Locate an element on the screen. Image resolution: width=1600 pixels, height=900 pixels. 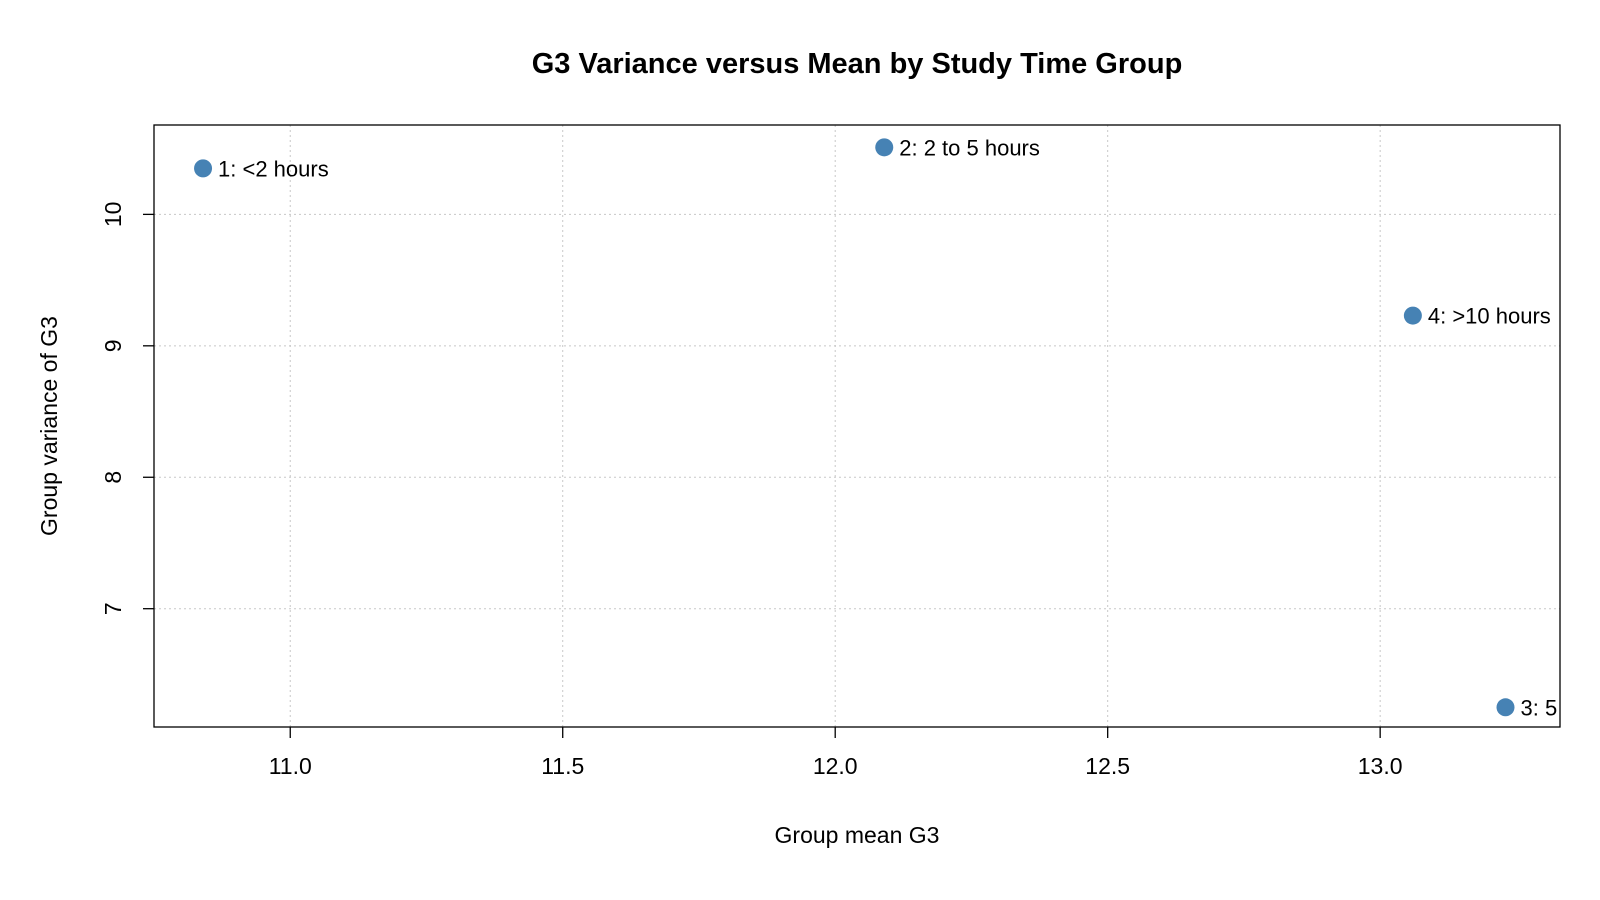
y-axis-label: Group variance of G3 is located at coordinates (49, 426).